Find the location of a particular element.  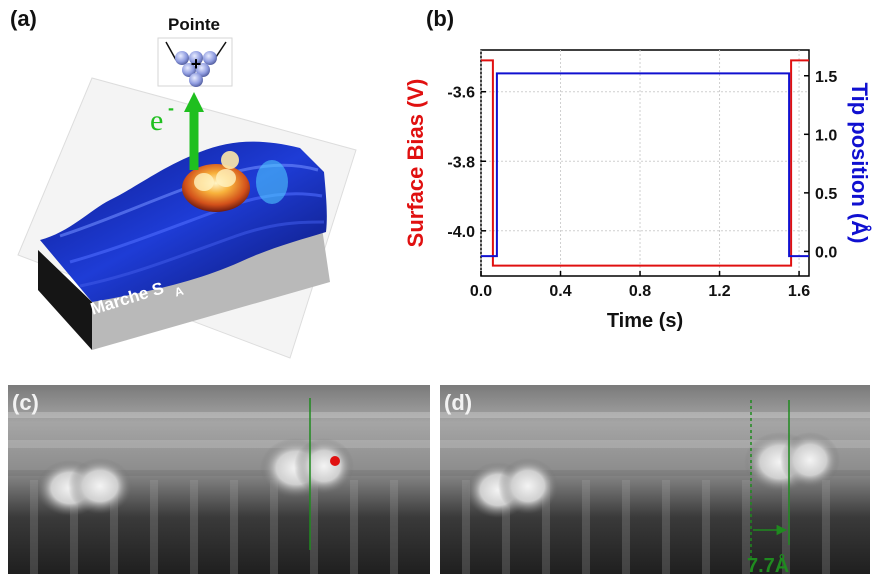

x-tick-label: 0.8 is located at coordinates (640, 291).